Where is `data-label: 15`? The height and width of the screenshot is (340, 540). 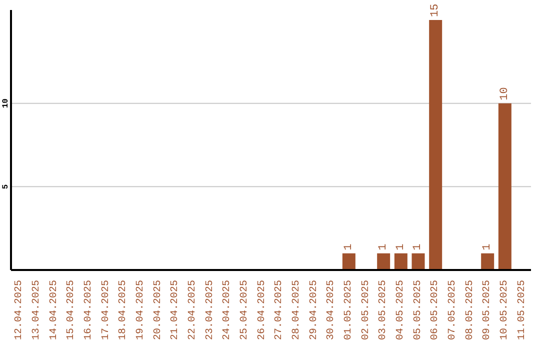
data-label: 15 is located at coordinates (436, 10).